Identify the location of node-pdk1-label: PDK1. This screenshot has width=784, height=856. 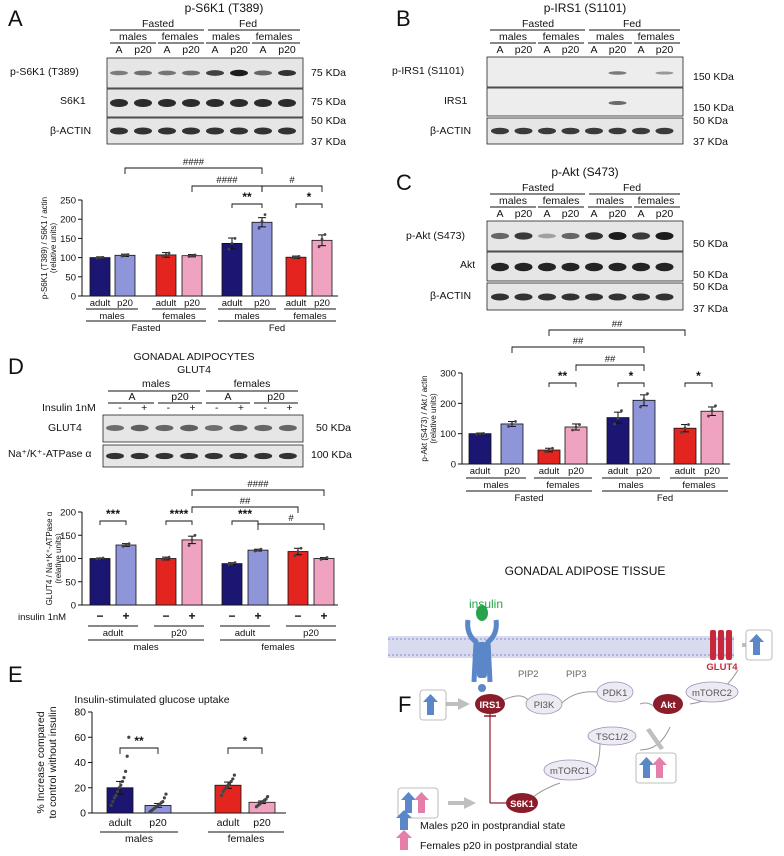
(615, 693).